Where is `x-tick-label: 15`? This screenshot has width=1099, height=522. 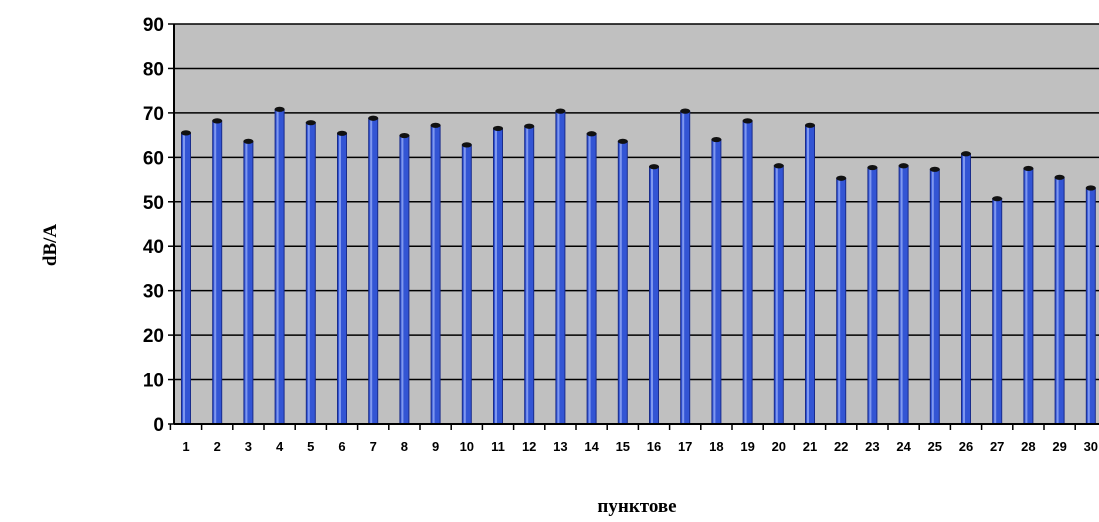 x-tick-label: 15 is located at coordinates (623, 446).